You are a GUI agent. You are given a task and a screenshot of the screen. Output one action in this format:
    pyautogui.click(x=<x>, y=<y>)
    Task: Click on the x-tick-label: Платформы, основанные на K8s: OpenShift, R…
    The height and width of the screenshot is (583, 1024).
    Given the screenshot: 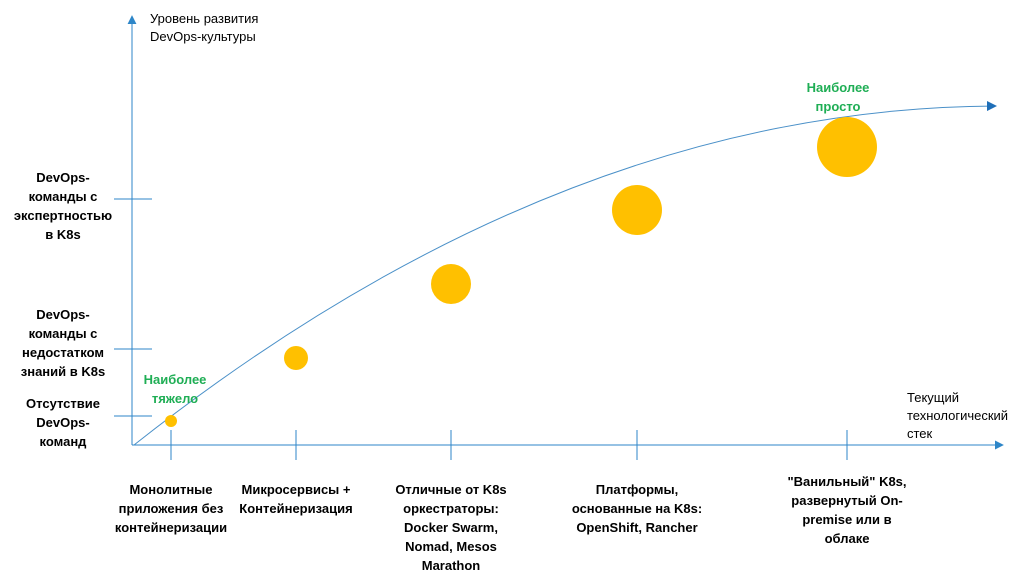 What is the action you would take?
    pyautogui.click(x=637, y=508)
    